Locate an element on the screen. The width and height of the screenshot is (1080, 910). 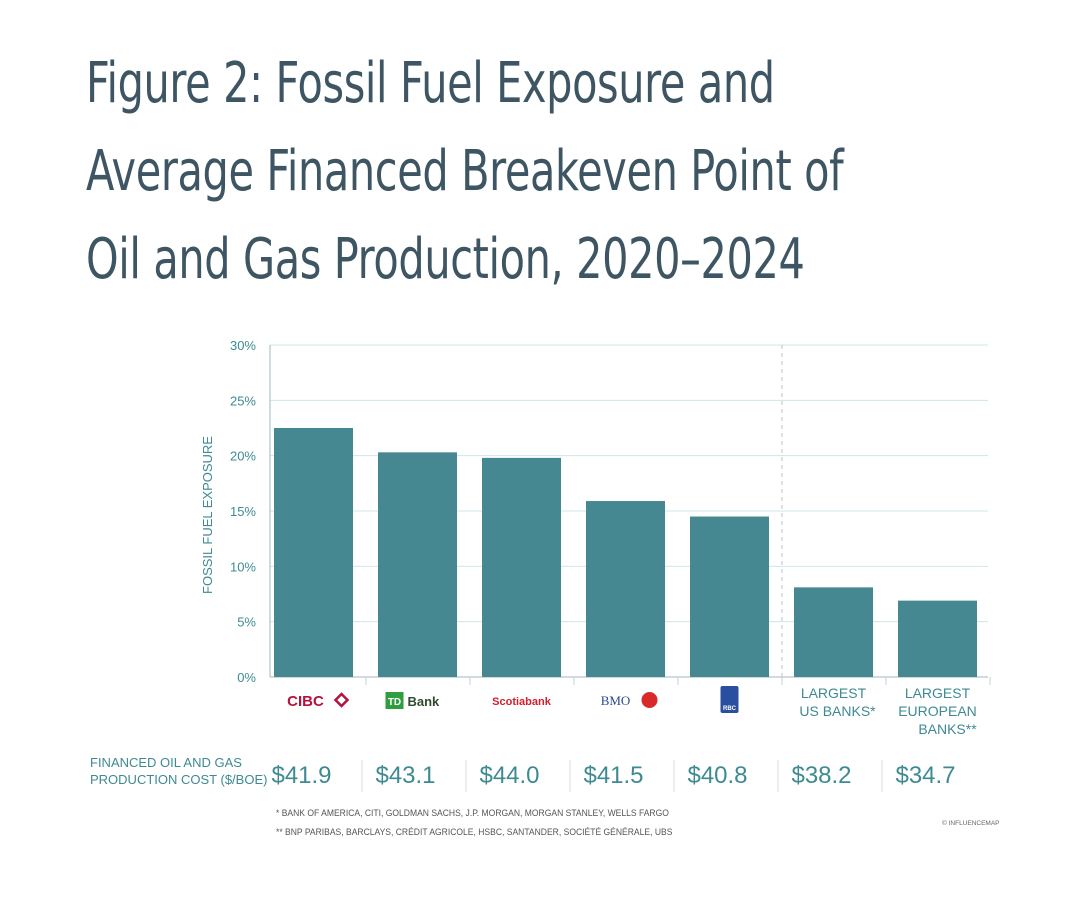
y-tick-label: 5% is located at coordinates (246, 622).